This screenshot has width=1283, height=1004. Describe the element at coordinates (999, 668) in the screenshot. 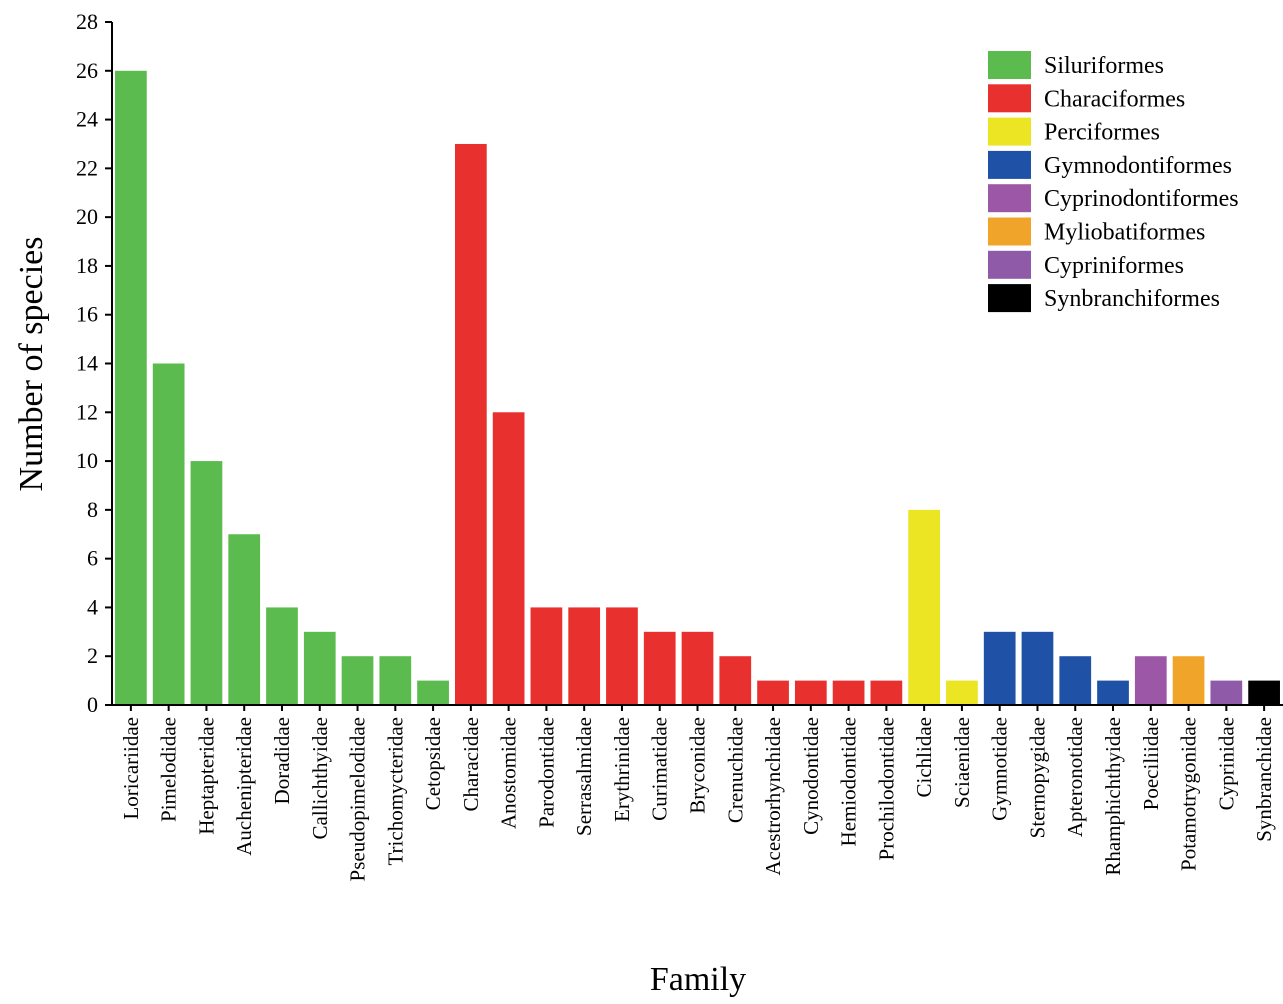

I see `bar-gymnotidae` at that location.